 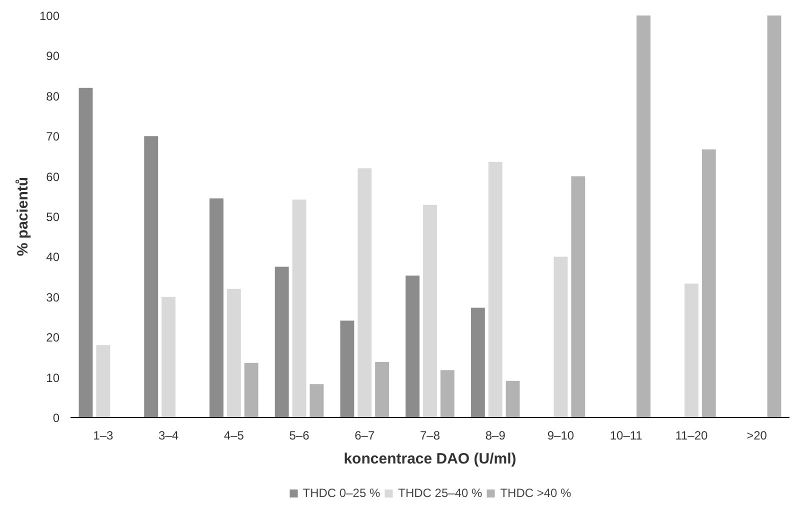 I want to click on y-tick-label: 100, so click(x=49, y=16).